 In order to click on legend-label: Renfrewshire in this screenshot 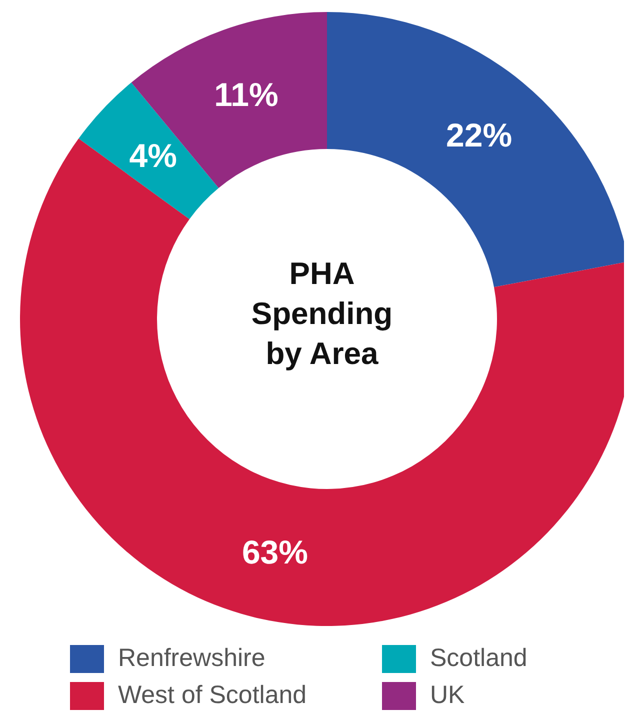, I will do `click(192, 658)`.